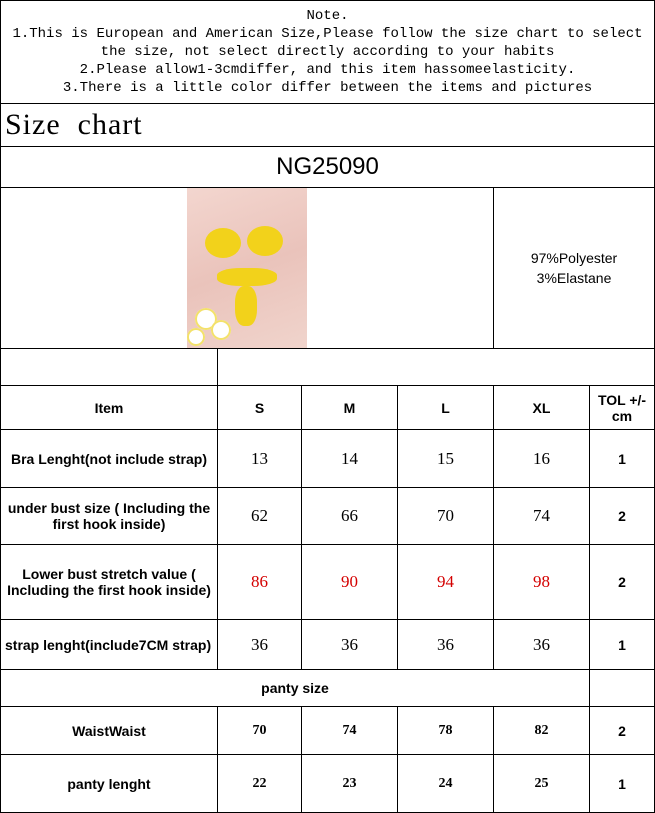 This screenshot has width=655, height=813. I want to click on value-l: 36, so click(445, 644).